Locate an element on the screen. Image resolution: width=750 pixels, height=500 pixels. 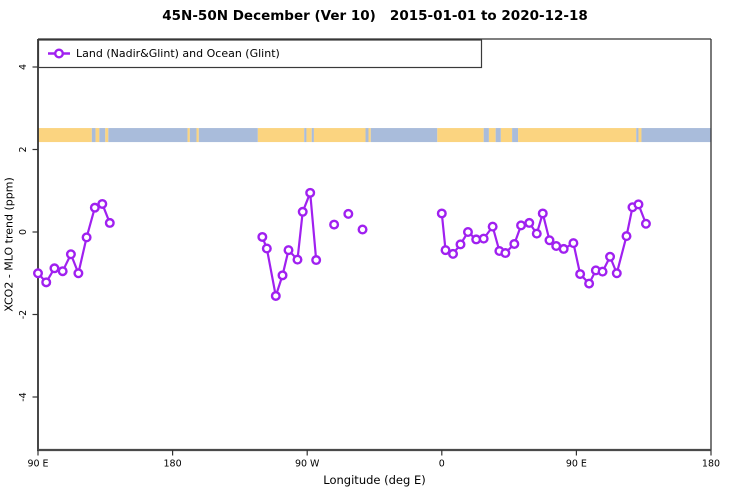
y-axis-ticks: -4 -2 0 2 4 is located at coordinates (28, 233).